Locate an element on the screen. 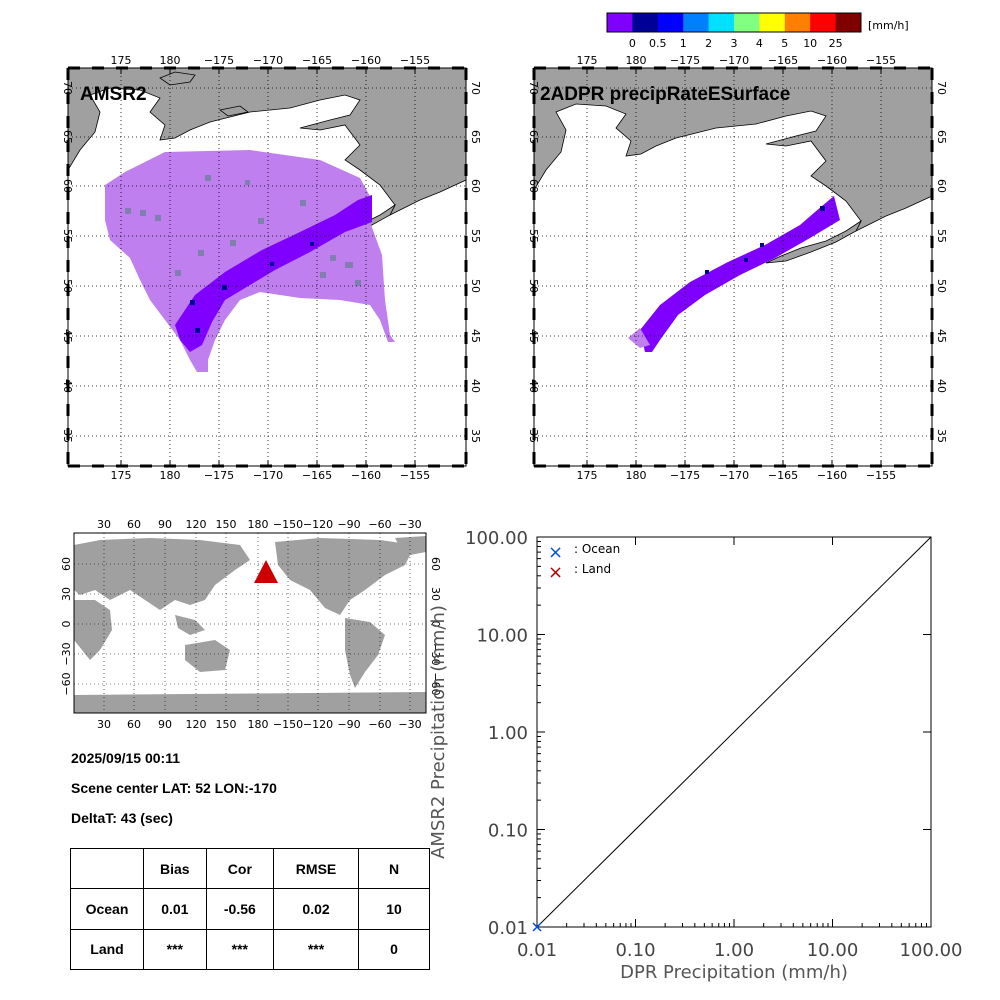 The width and height of the screenshot is (1000, 1000). world-tick-right: −30 is located at coordinates (435, 653).